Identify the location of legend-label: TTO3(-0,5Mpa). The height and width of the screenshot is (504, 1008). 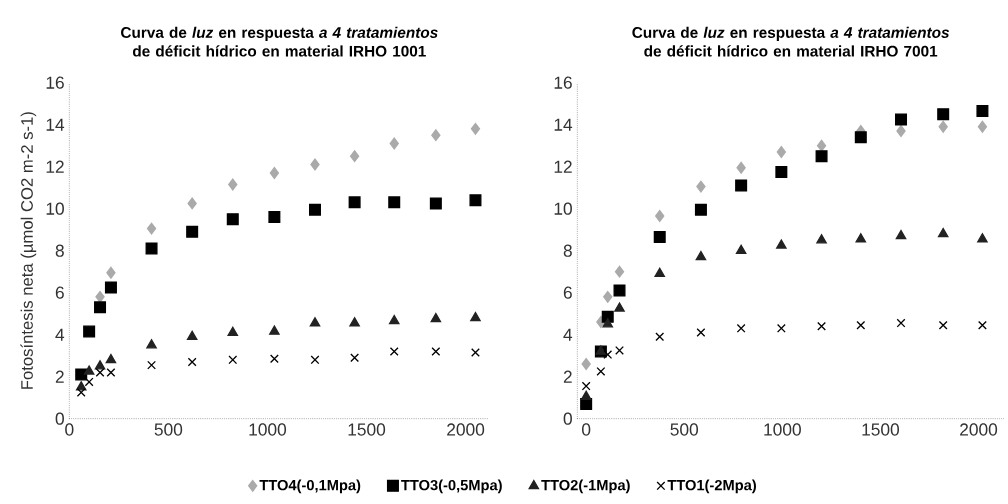
(451, 486).